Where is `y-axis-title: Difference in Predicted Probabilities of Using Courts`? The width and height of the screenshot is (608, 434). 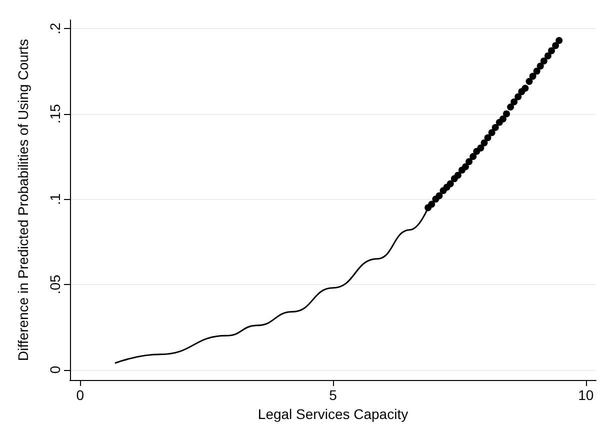
y-axis-title: Difference in Predicted Probabilities of Using Courts is located at coordinates (23, 200).